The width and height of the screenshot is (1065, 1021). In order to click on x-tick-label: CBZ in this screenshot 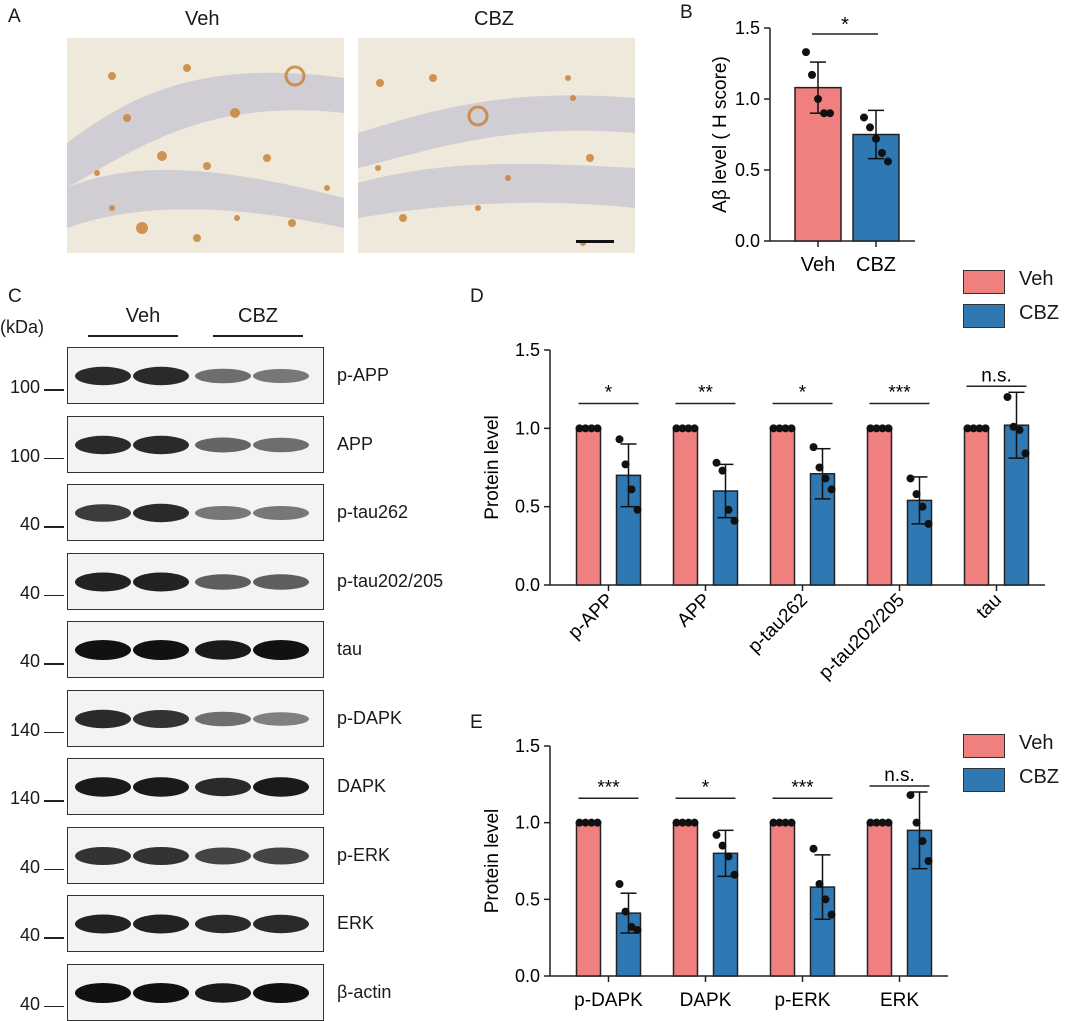, I will do `click(876, 265)`.